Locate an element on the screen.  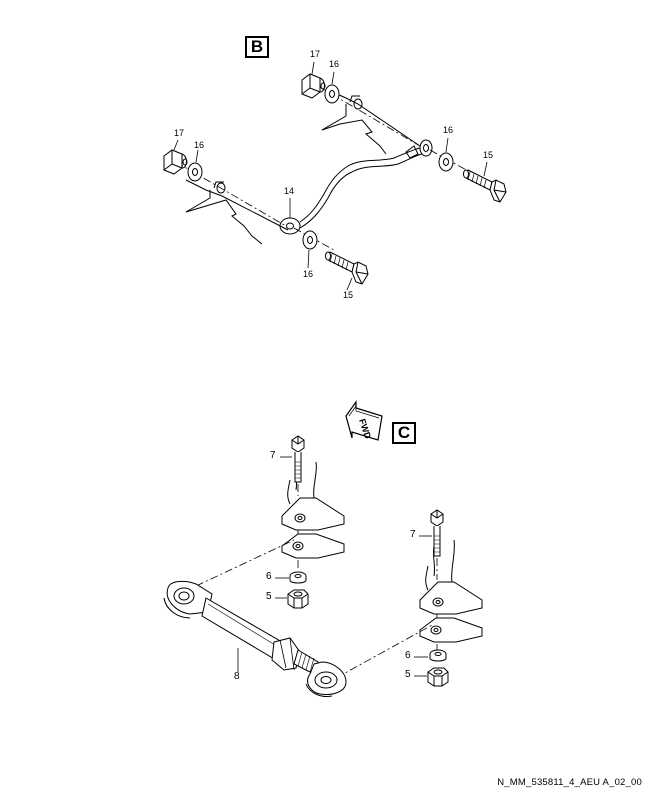
nut-17-left is located at coordinates (175, 162).